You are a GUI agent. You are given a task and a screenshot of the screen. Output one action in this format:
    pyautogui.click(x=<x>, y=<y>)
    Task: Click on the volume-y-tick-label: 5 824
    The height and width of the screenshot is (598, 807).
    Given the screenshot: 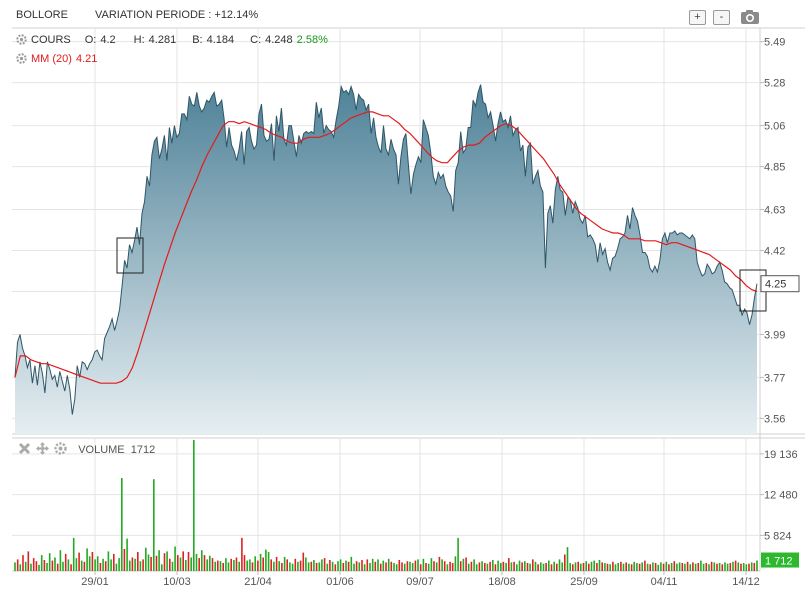 What is the action you would take?
    pyautogui.click(x=778, y=536)
    